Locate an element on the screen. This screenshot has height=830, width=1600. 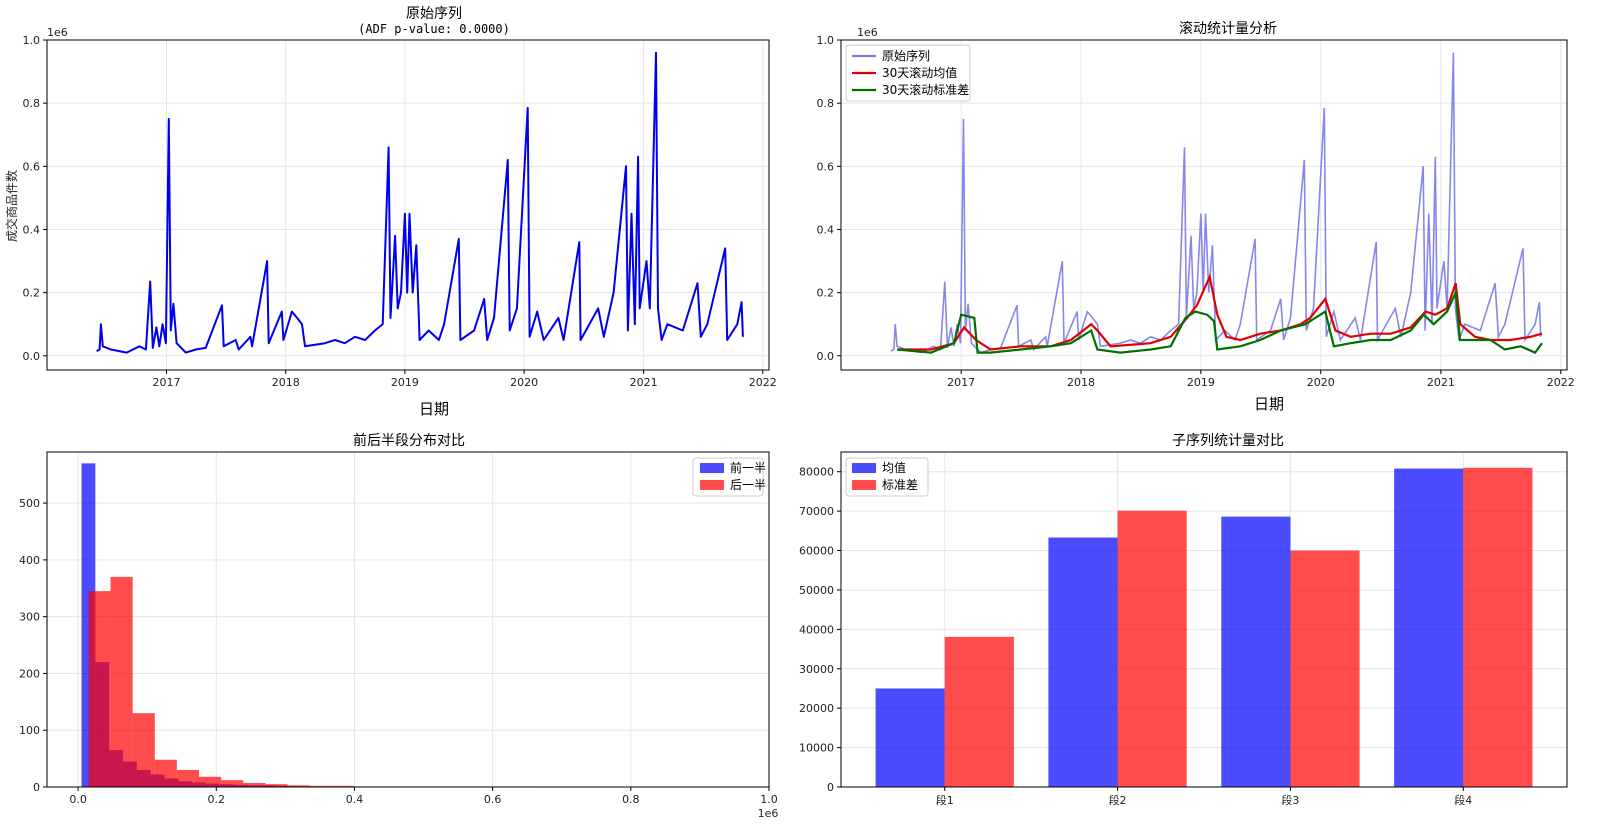
x-axis-label: 日期 is located at coordinates (1269, 404).